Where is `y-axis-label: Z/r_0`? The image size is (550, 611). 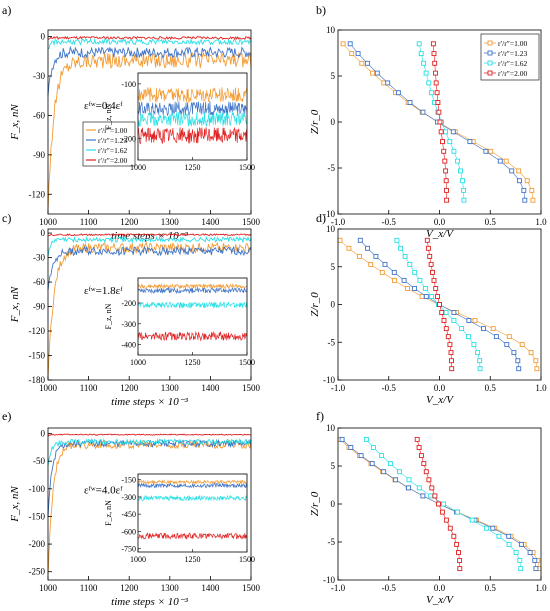
y-axis-label: Z/r_0 is located at coordinates (315, 503).